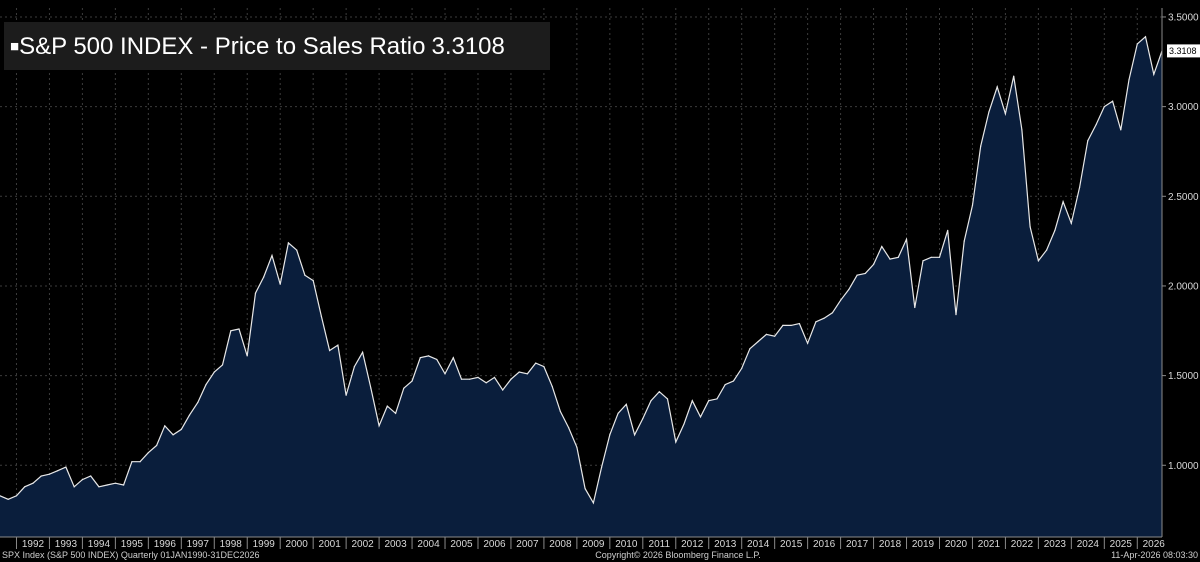  Describe the element at coordinates (956, 544) in the screenshot. I see `x-tick-label: 2020` at that location.